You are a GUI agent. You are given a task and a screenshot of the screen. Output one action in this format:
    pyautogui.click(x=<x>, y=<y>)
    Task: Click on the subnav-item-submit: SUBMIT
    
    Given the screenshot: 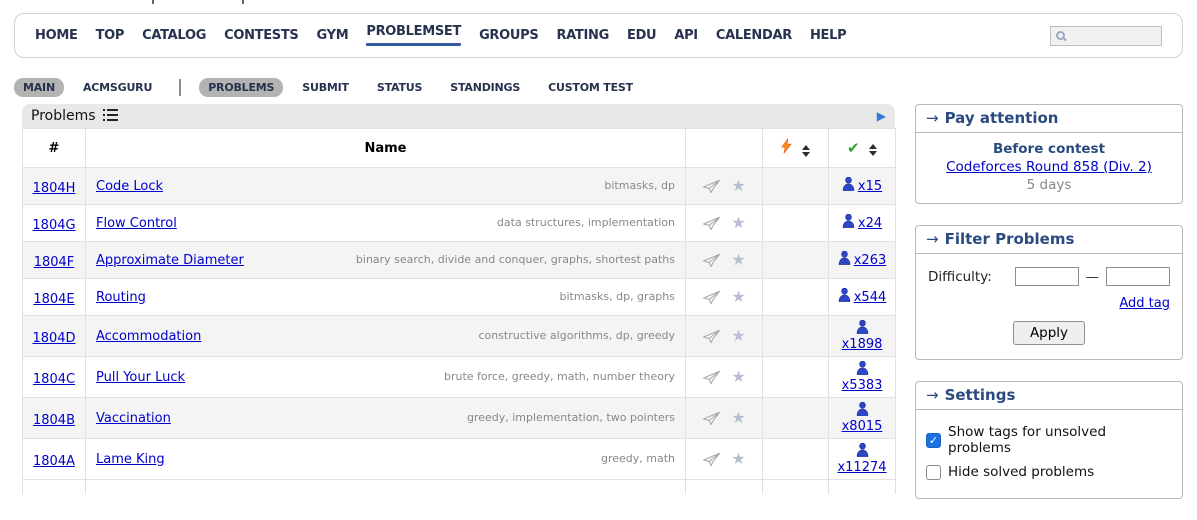 What is the action you would take?
    pyautogui.click(x=325, y=87)
    